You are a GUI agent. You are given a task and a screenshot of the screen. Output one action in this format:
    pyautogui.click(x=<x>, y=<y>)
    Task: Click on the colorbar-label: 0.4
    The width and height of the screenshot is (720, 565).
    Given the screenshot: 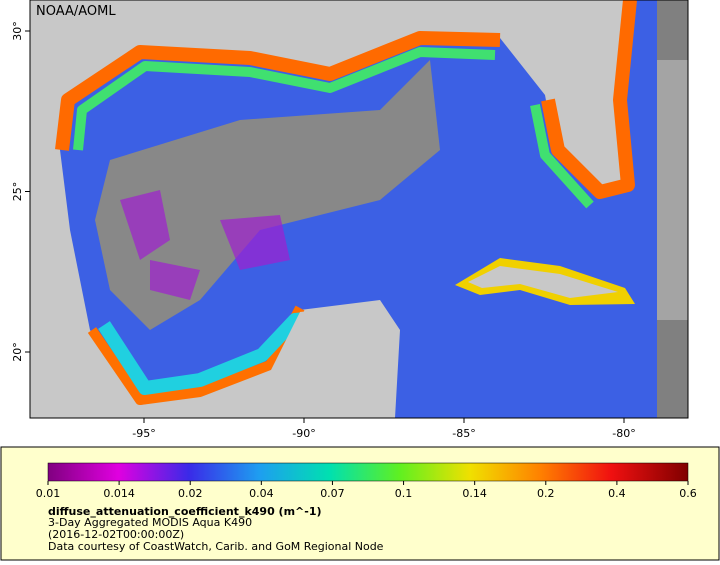 What is the action you would take?
    pyautogui.click(x=617, y=493)
    